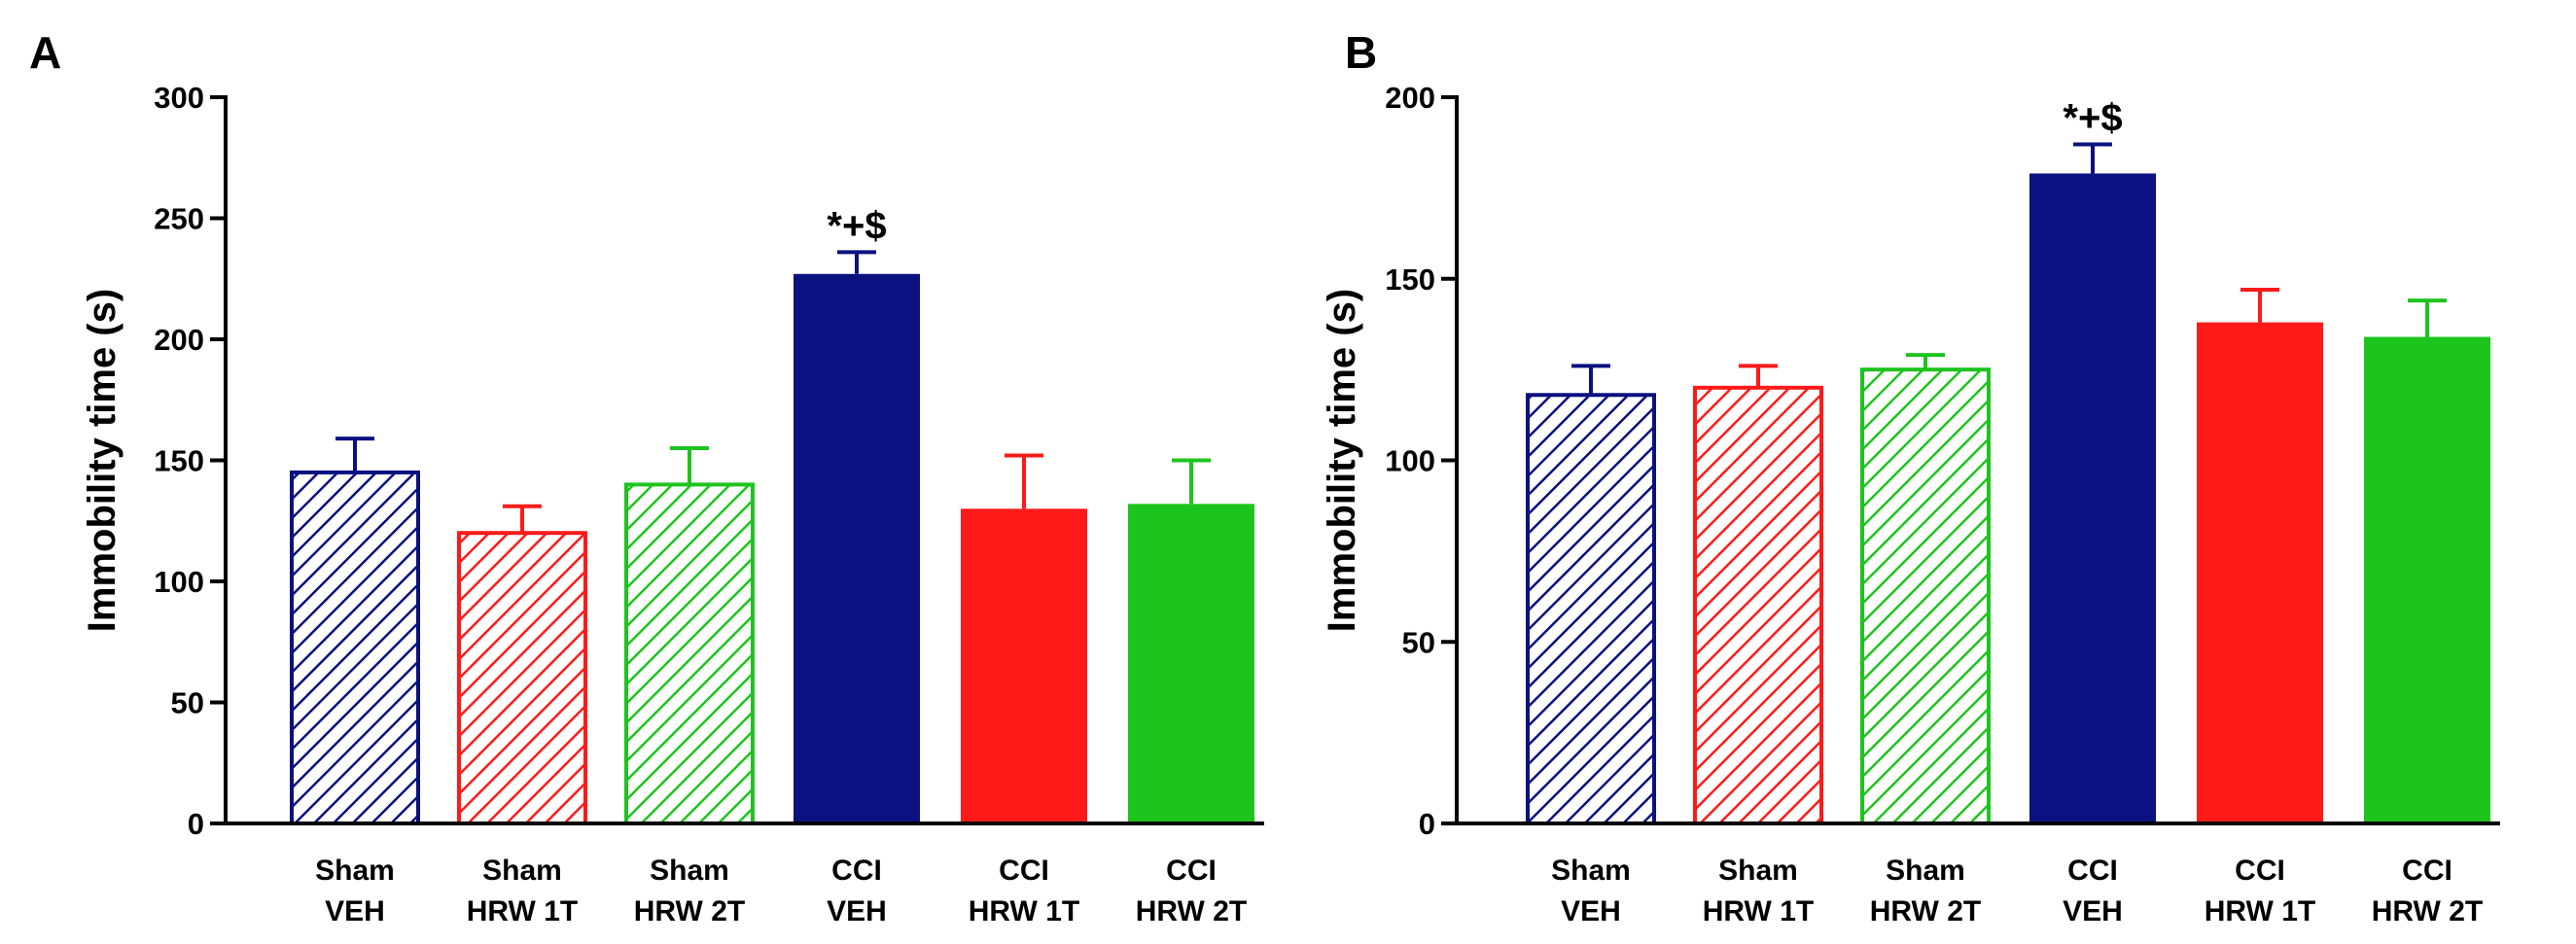  Describe the element at coordinates (45, 52) in the screenshot. I see `panel-label-a: A` at that location.